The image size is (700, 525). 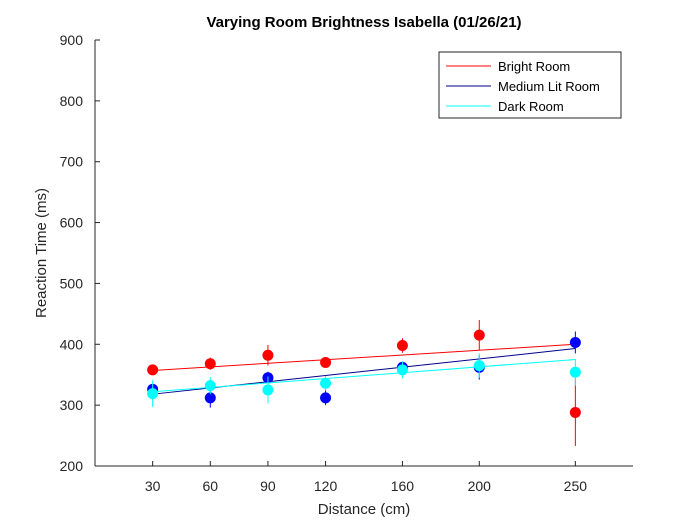 I want to click on y-tick-label: 700, so click(x=72, y=162).